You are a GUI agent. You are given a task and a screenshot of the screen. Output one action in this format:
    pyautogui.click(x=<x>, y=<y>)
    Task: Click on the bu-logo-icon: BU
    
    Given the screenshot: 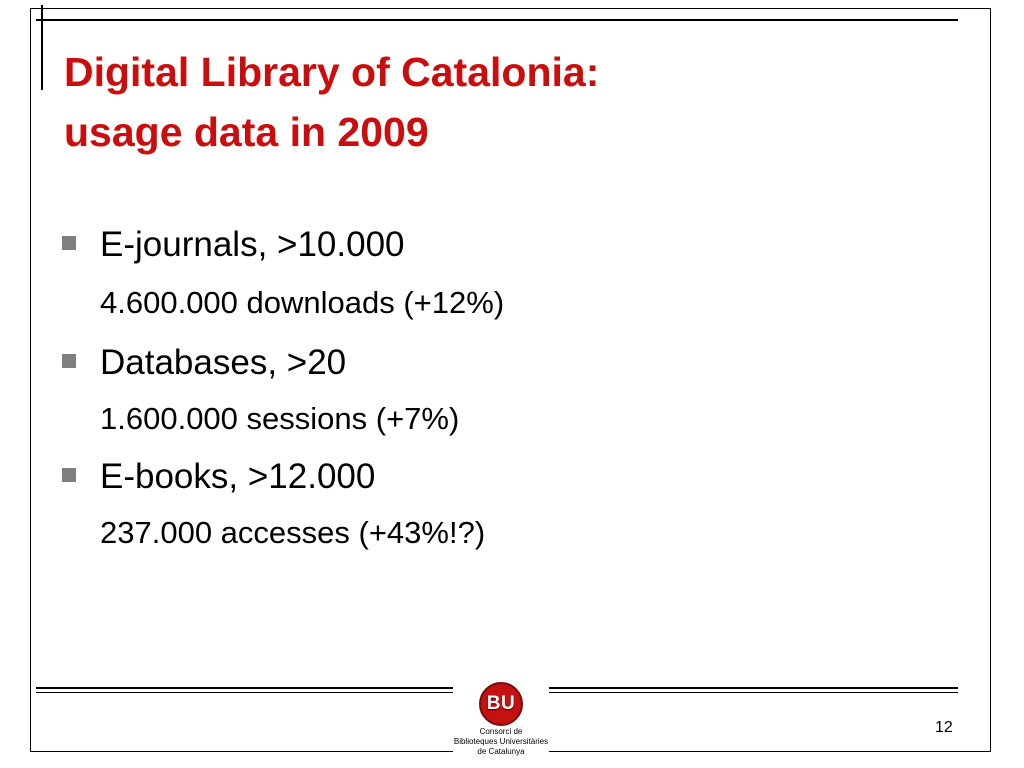 What is the action you would take?
    pyautogui.click(x=501, y=704)
    